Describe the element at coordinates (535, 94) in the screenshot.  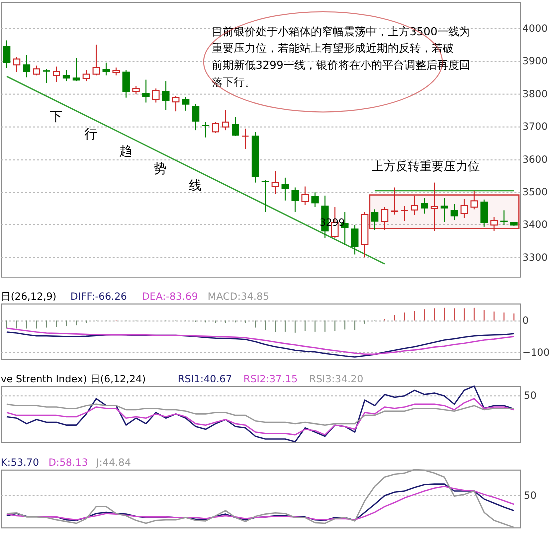
I see `y-tick-label: 3800` at that location.